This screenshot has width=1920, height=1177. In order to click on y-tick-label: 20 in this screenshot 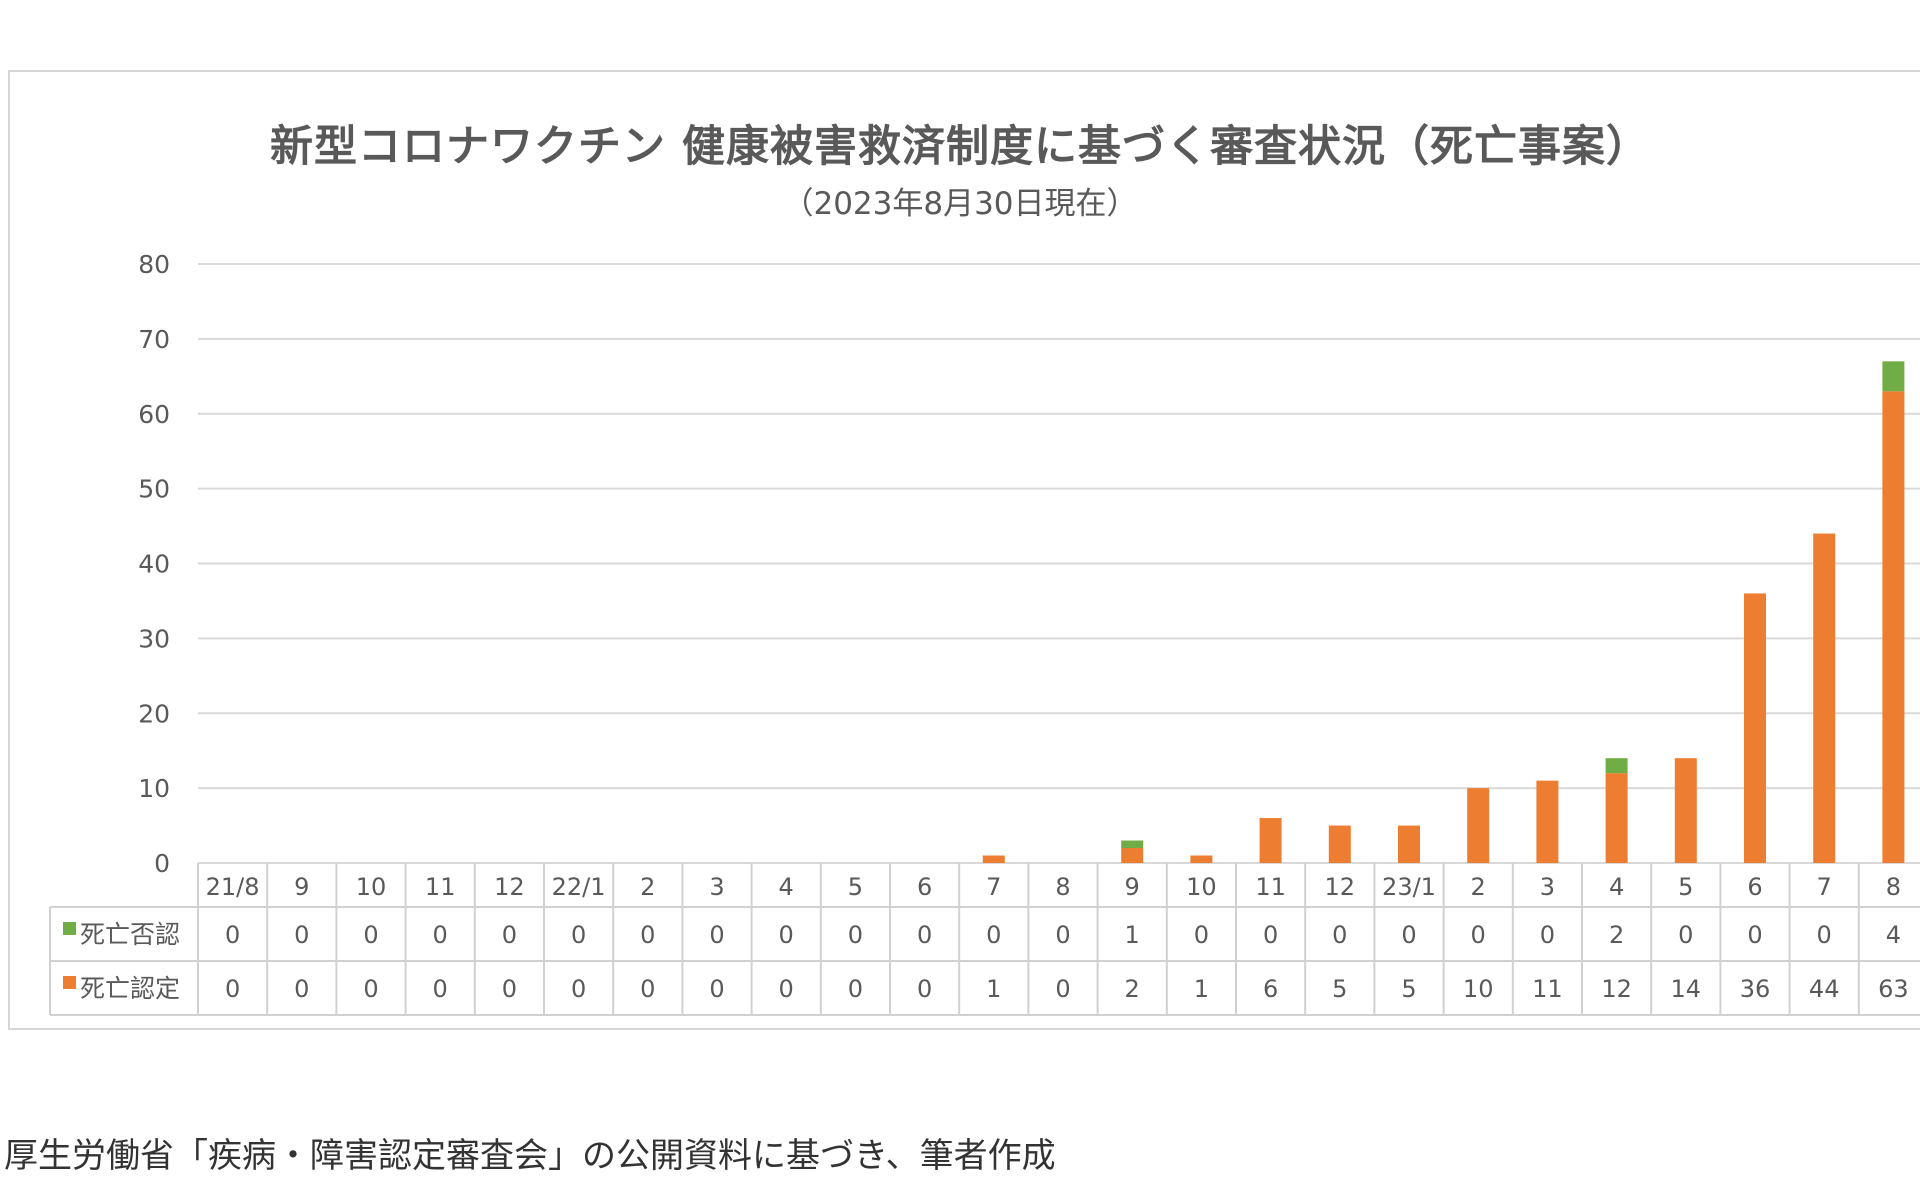, I will do `click(154, 713)`.